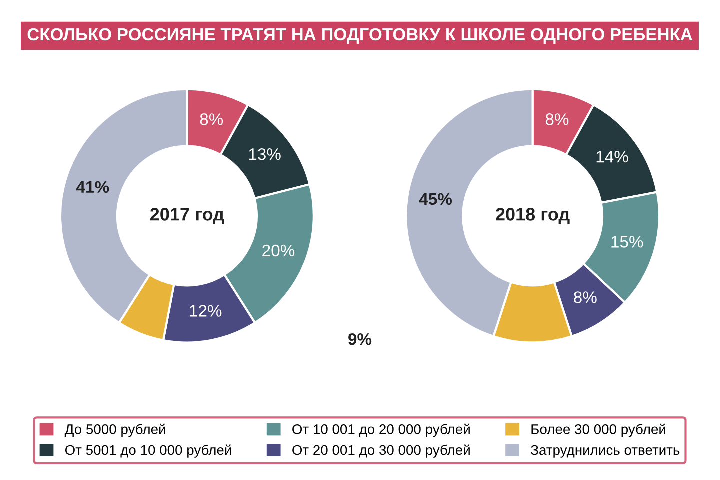 The width and height of the screenshot is (720, 480). Describe the element at coordinates (93, 187) in the screenshot. I see `data-label: 41%` at that location.